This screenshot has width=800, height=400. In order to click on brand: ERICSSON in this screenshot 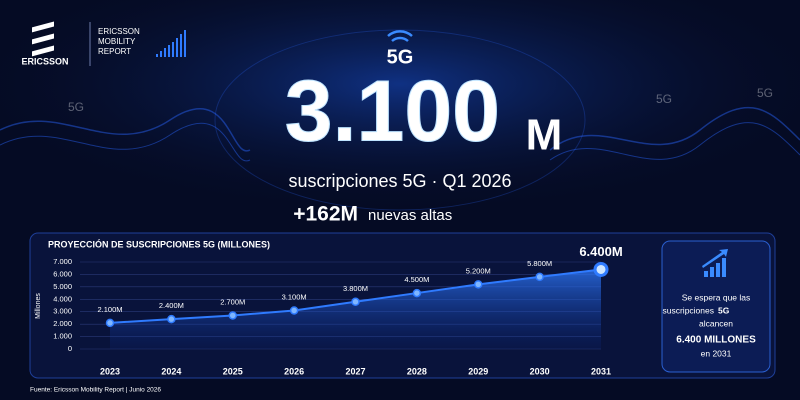, I will do `click(44, 61)`.